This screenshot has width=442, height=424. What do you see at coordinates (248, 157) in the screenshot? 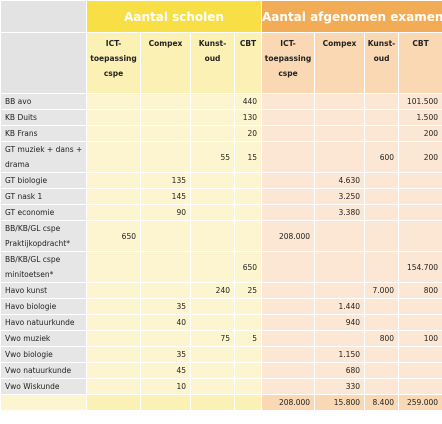
I see `table-cell: 15` at bounding box center [248, 157].